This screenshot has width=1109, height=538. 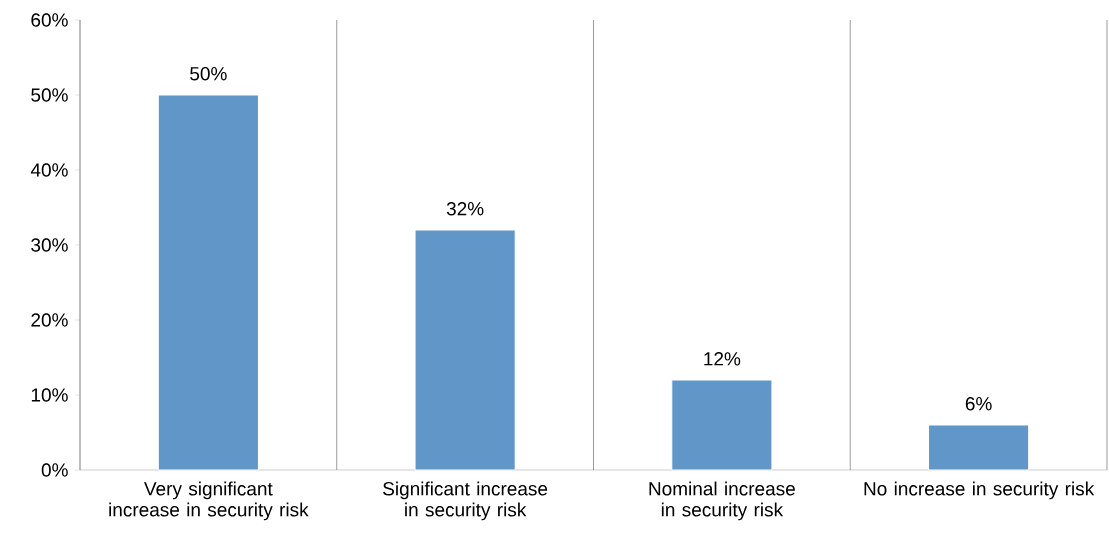 What do you see at coordinates (978, 404) in the screenshot?
I see `data-label: 6%` at bounding box center [978, 404].